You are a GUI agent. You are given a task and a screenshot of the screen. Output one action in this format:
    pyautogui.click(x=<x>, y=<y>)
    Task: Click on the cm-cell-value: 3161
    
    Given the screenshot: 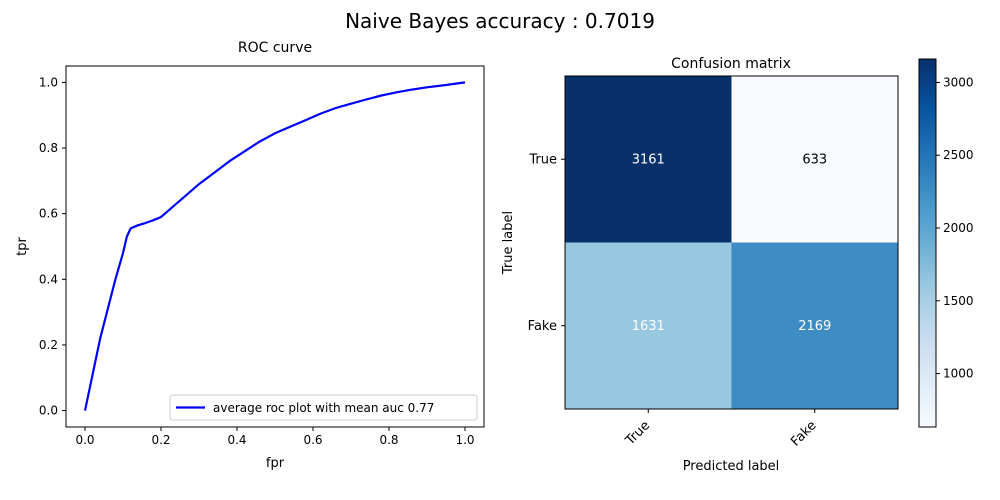 What is the action you would take?
    pyautogui.click(x=648, y=159)
    